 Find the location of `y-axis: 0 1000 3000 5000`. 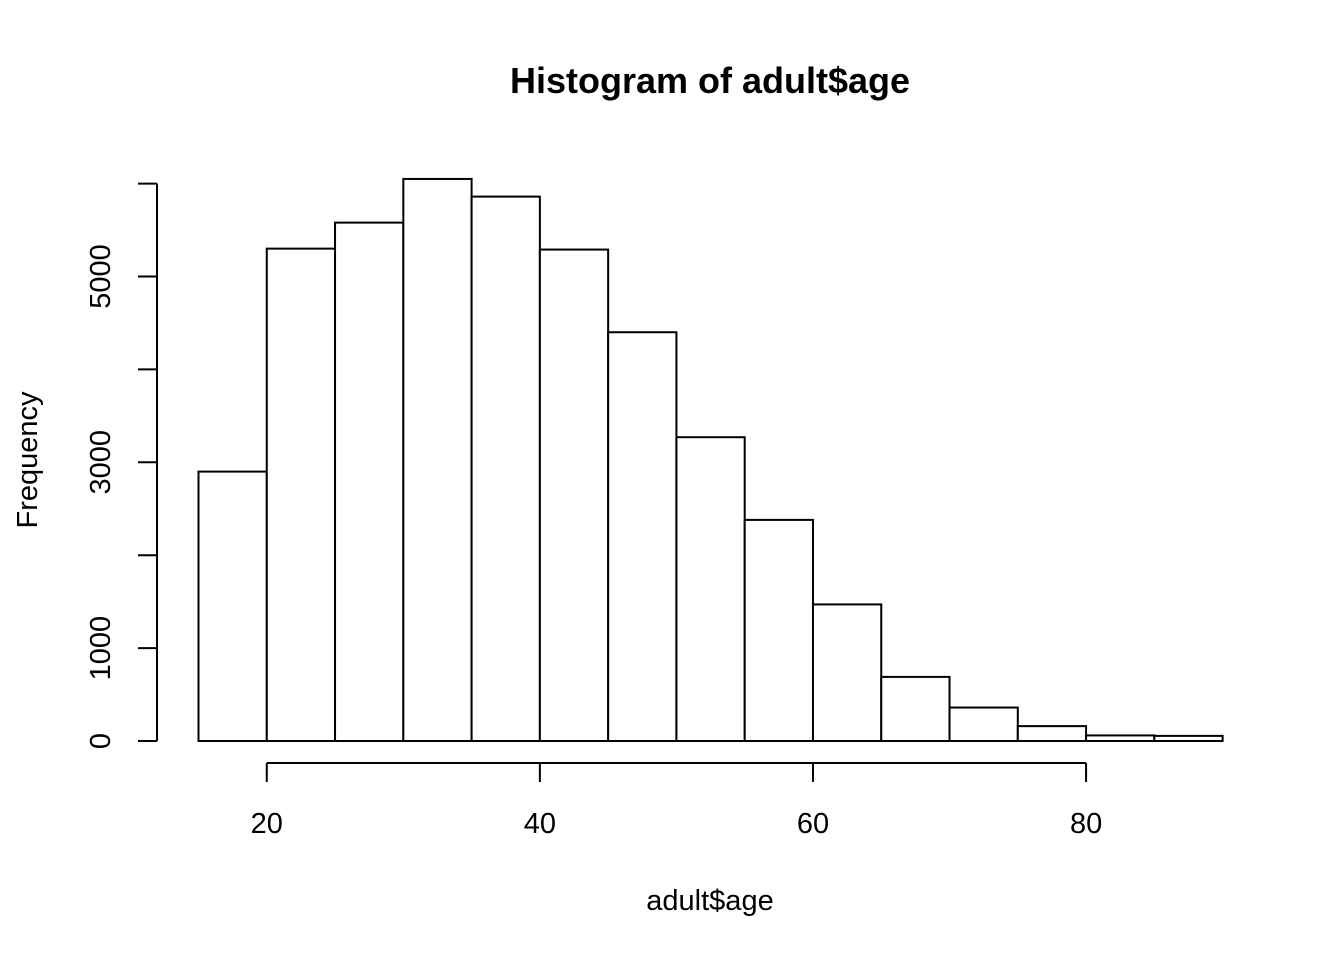

y-axis: 0 1000 3000 5000 is located at coordinates (121, 465).